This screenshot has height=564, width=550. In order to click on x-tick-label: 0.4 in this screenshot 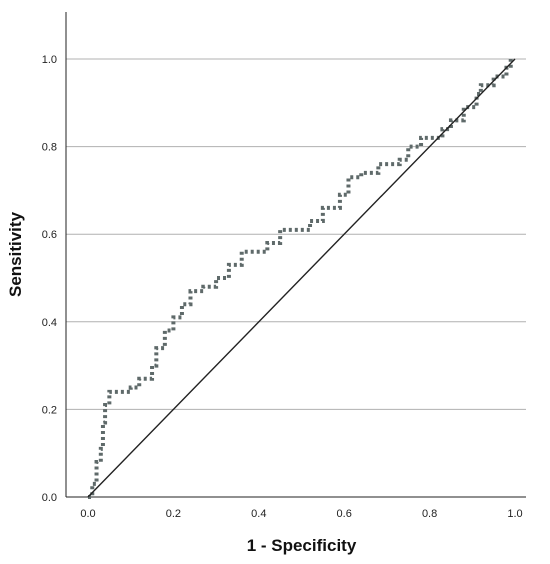, I will do `click(258, 514)`.